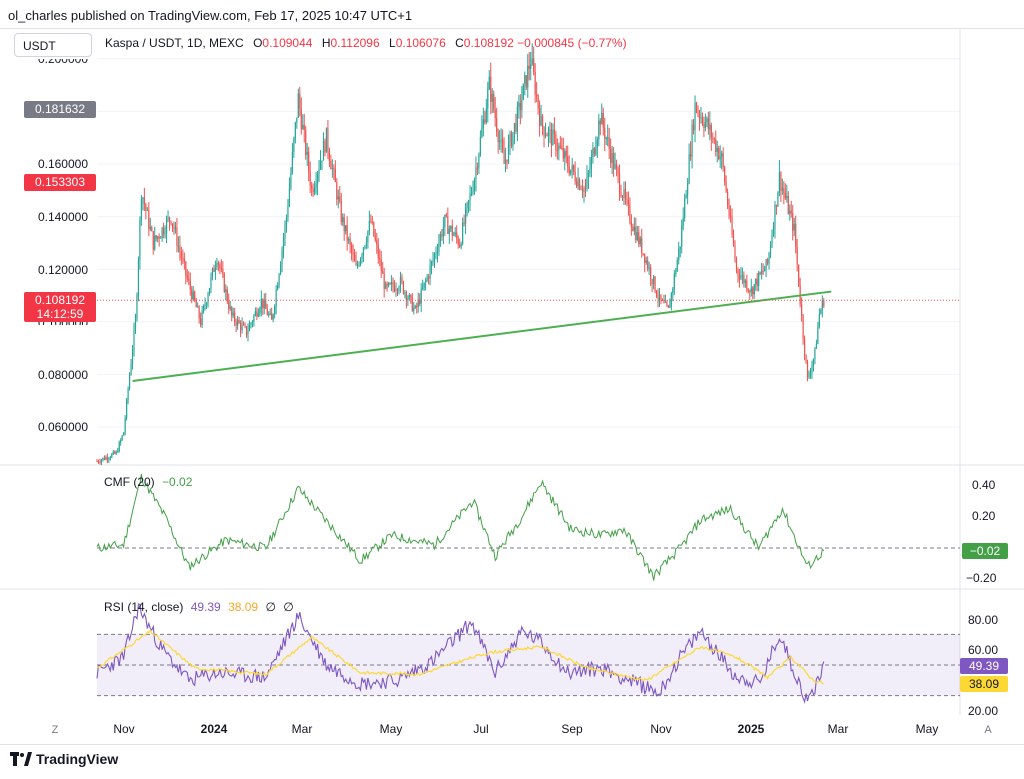  I want to click on last-price-tag: 0.108192 14:12:59, so click(60, 307).